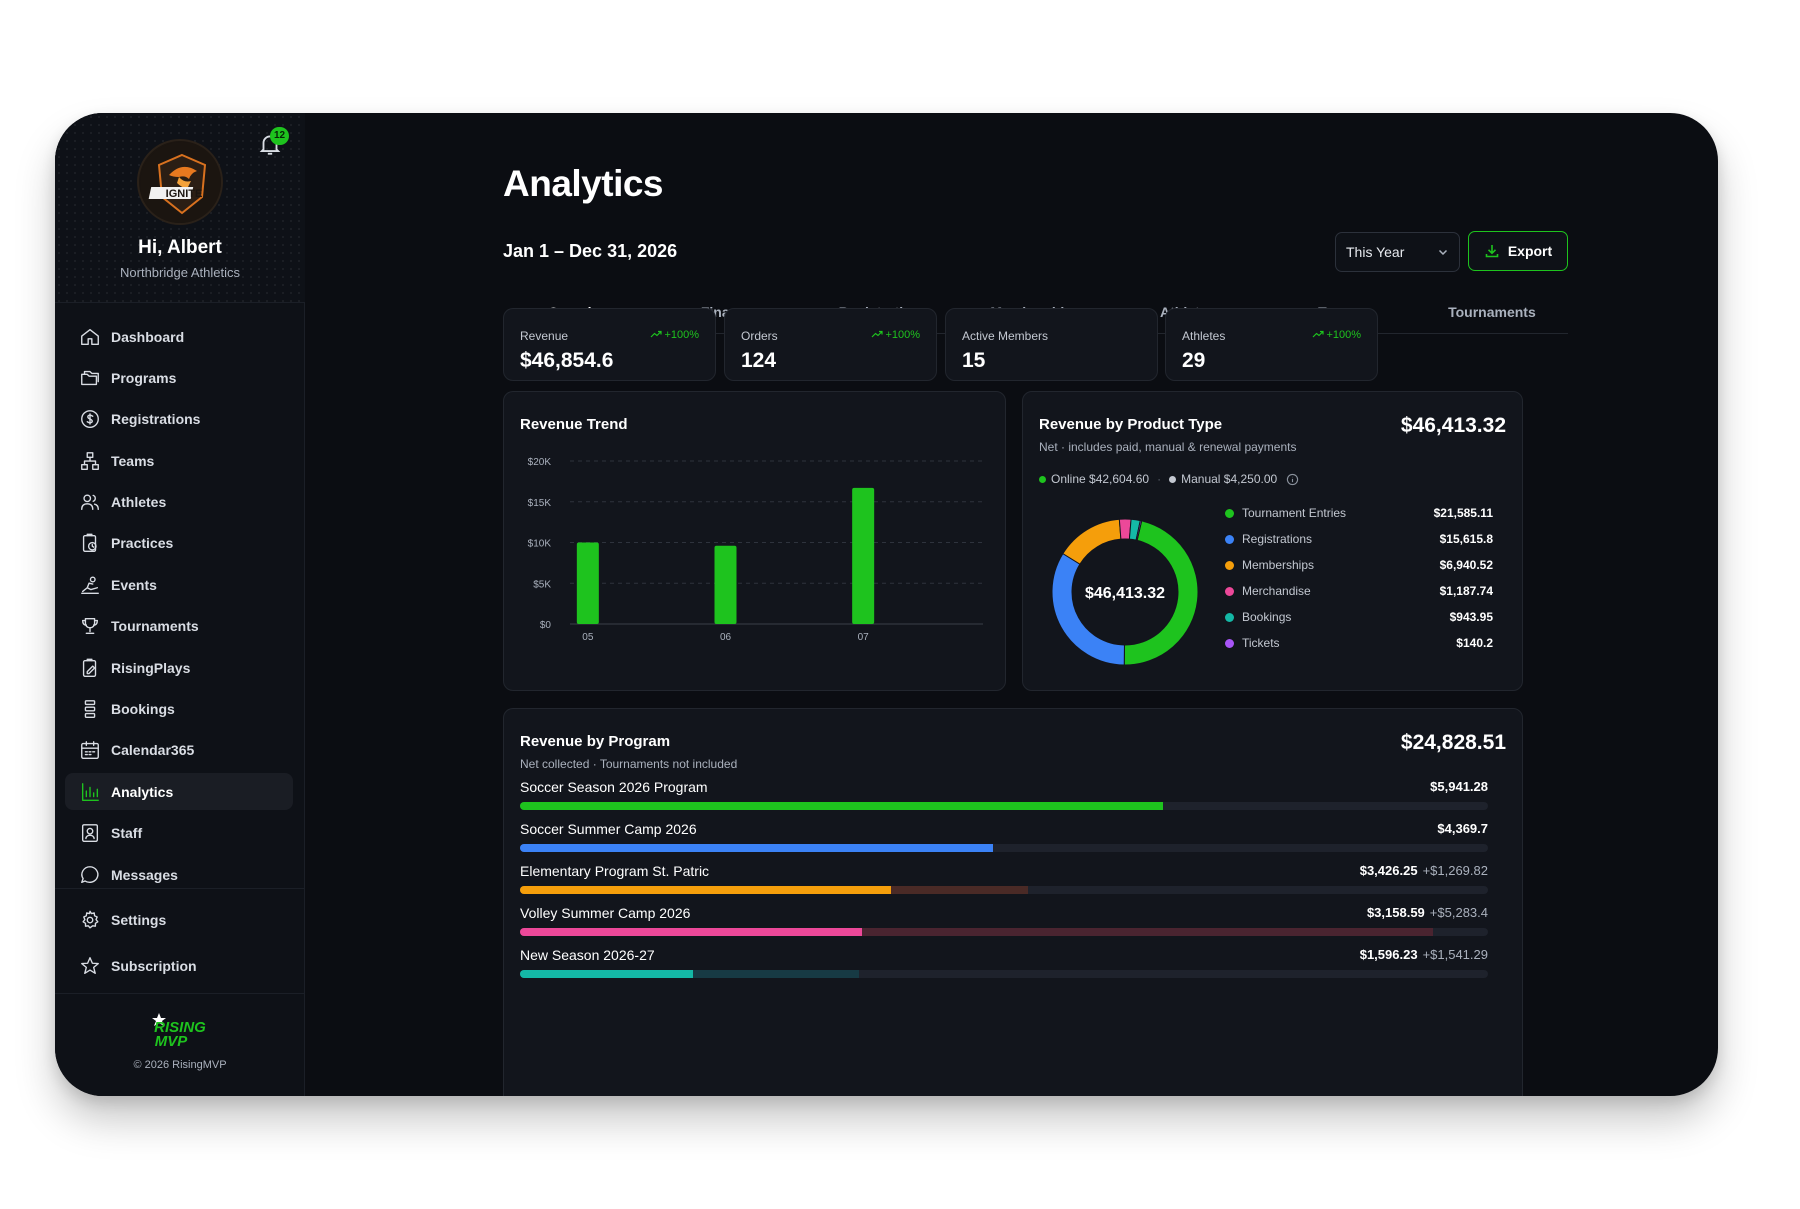  I want to click on program-row: New Season 2026-27 $1,596.23 +$1,541.29, so click(1004, 968).